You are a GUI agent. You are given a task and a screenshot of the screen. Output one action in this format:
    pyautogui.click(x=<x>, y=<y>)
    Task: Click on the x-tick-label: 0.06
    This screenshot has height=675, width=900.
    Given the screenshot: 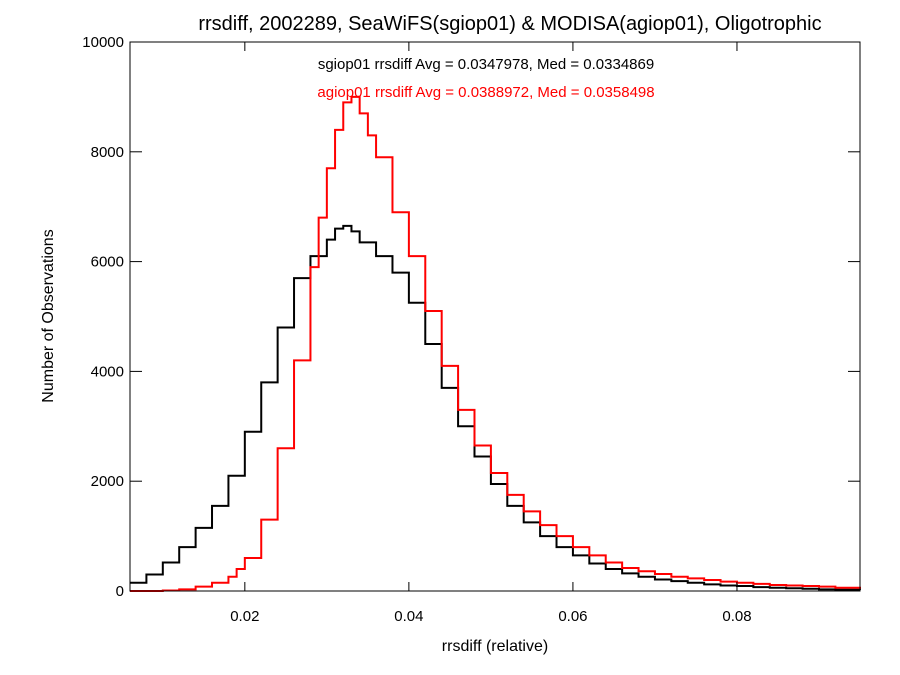 What is the action you would take?
    pyautogui.click(x=572, y=616)
    